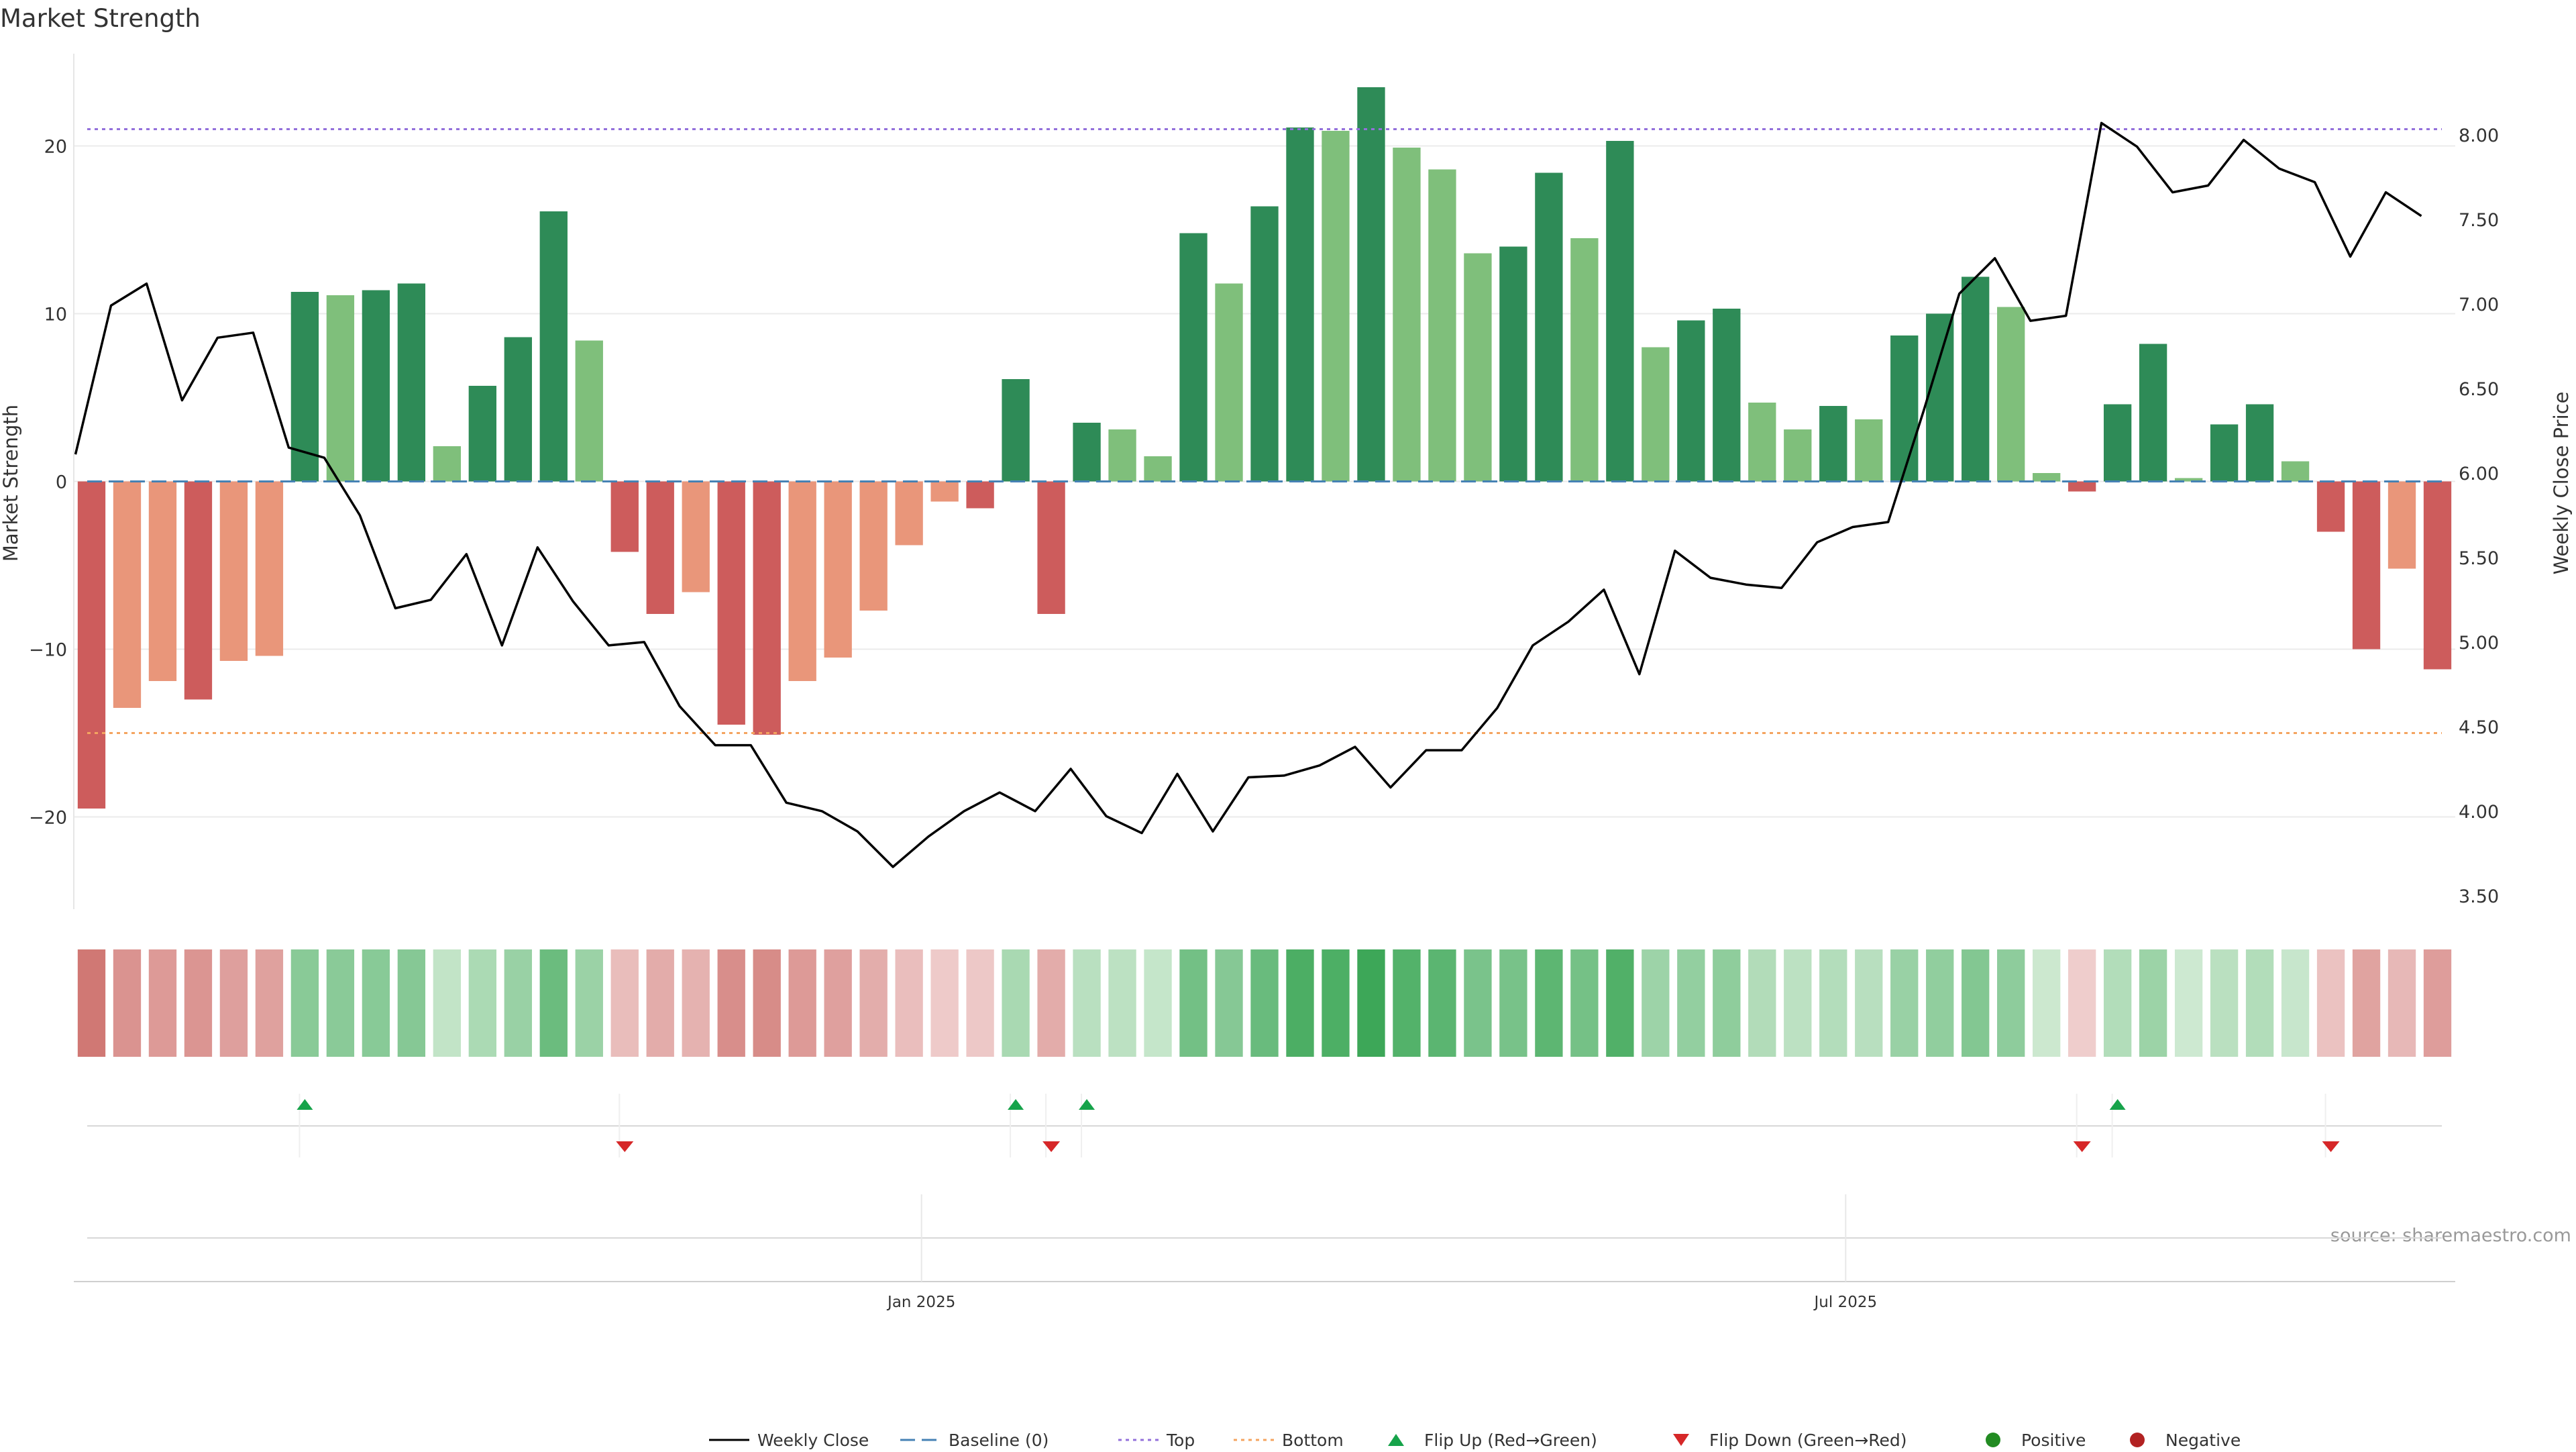  What do you see at coordinates (2203, 1440) in the screenshot?
I see `legend-label: Negative` at bounding box center [2203, 1440].